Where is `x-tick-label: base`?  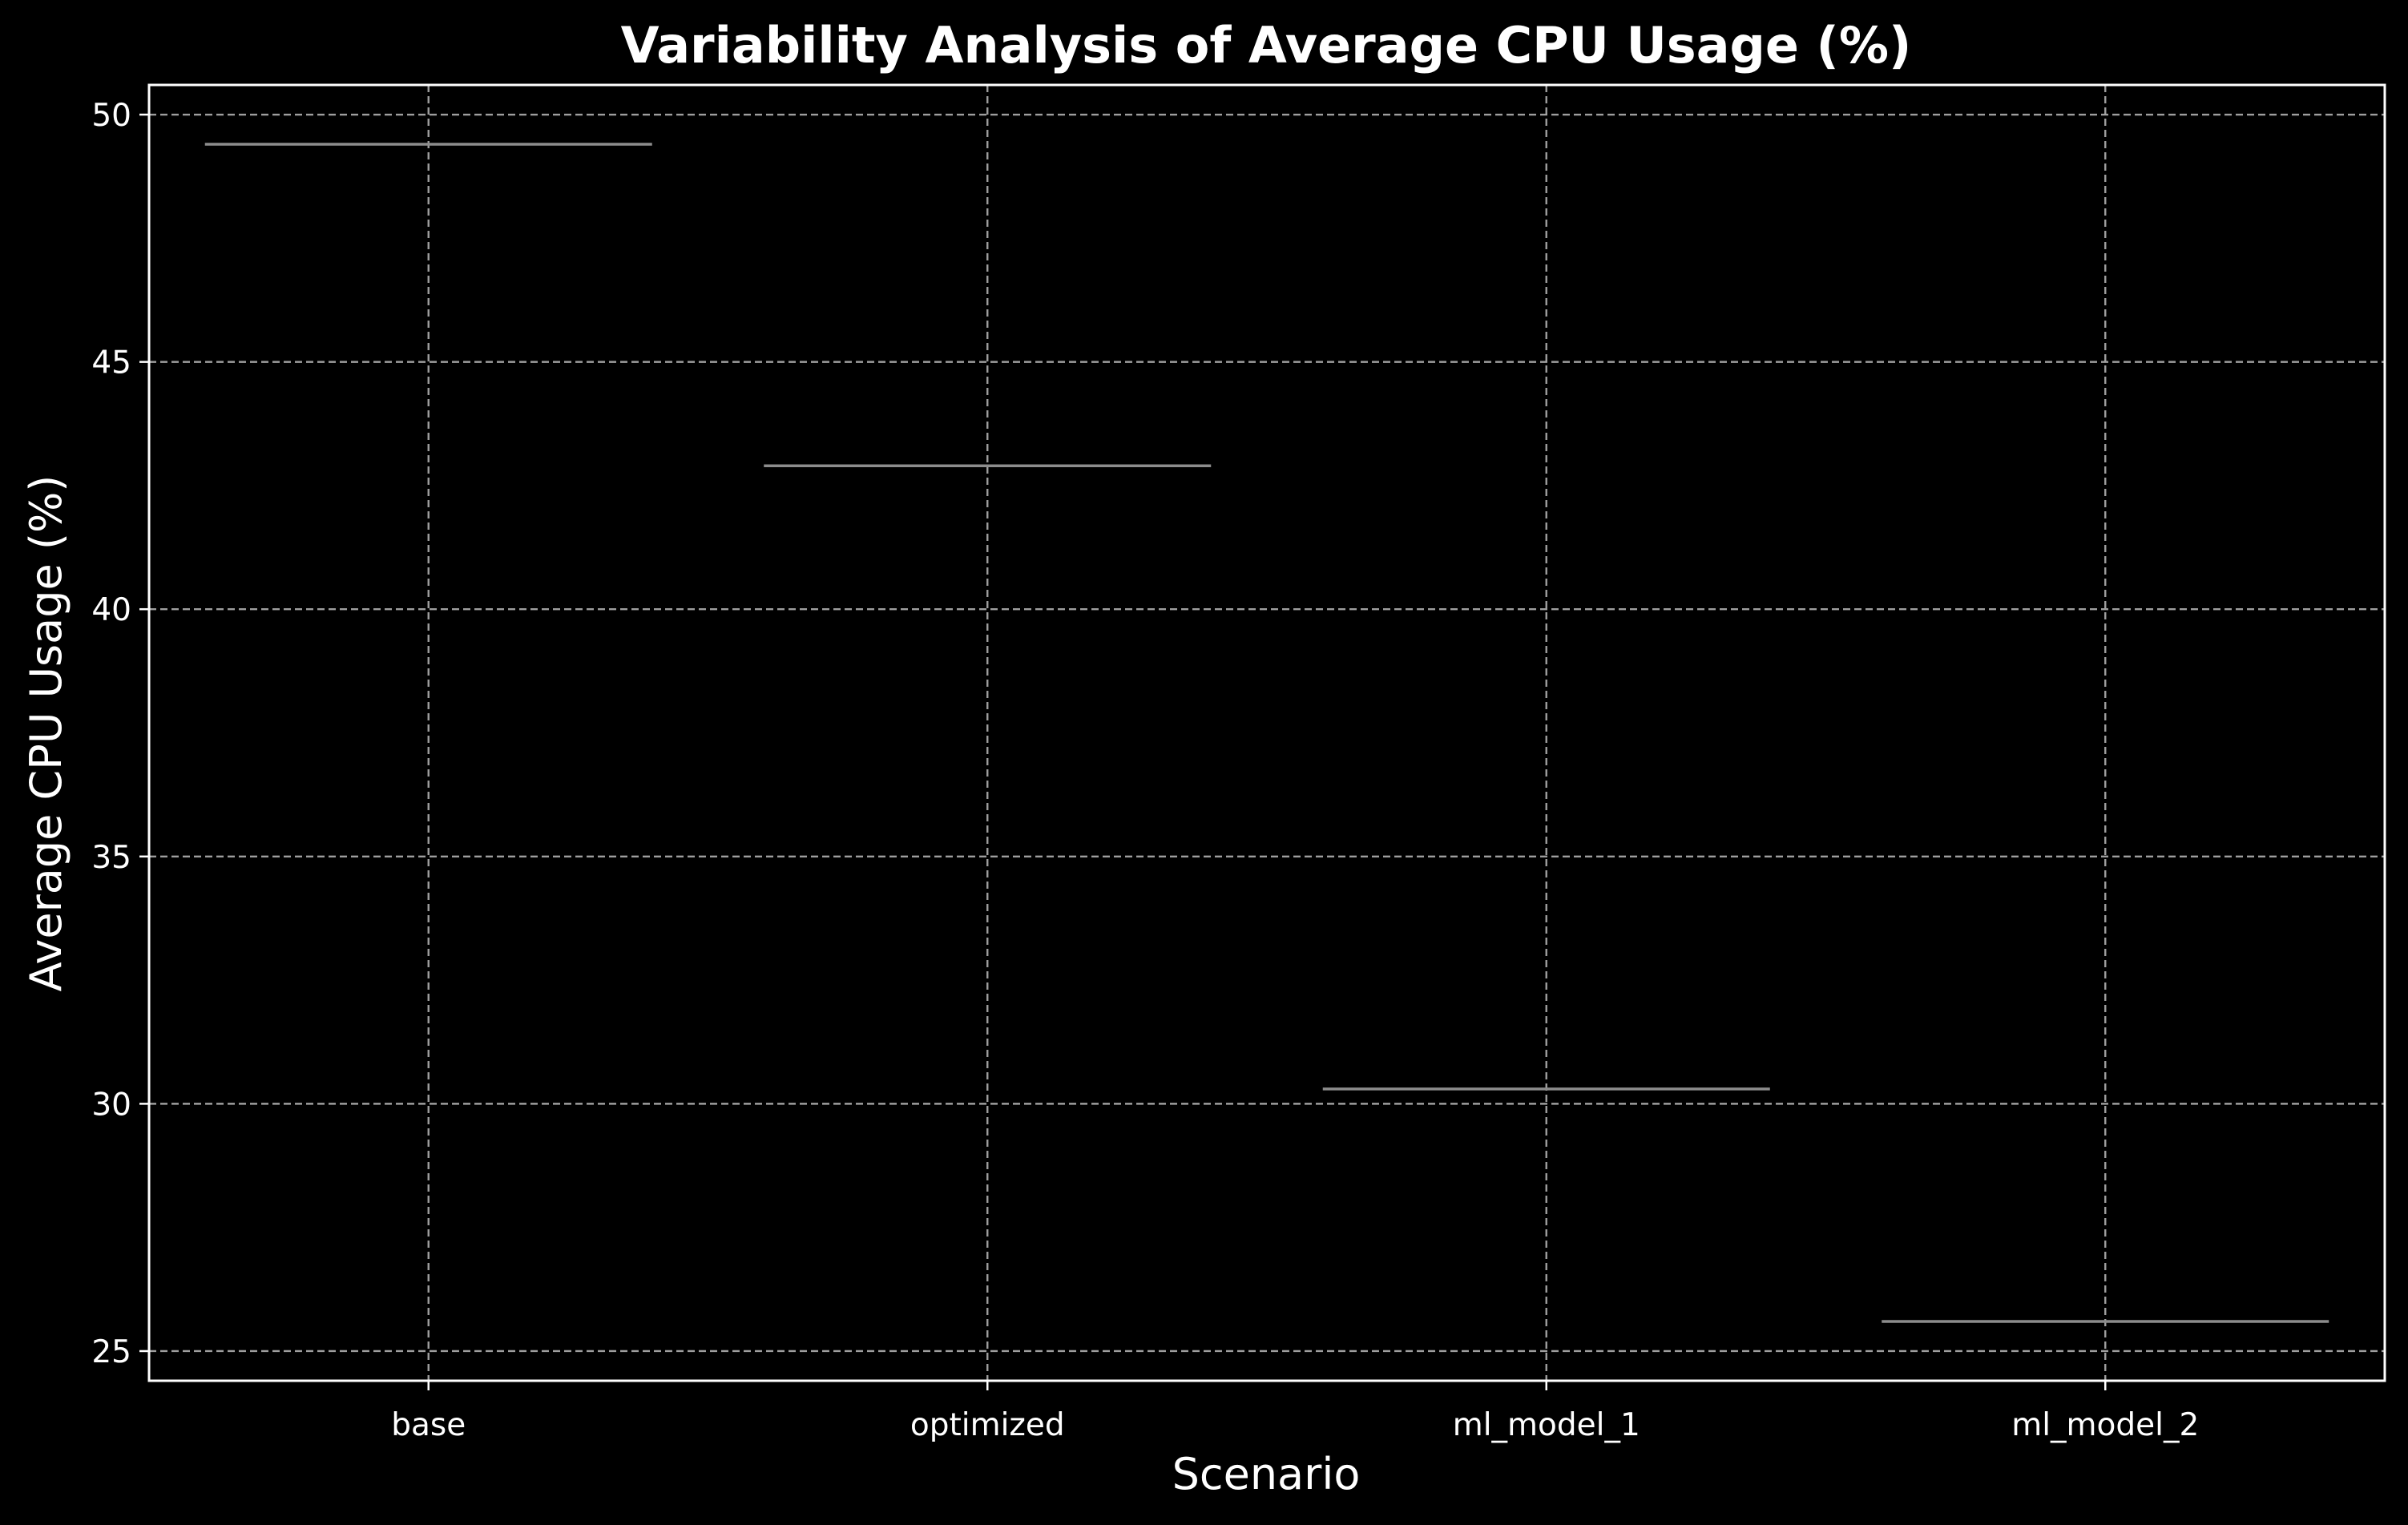 x-tick-label: base is located at coordinates (428, 1425).